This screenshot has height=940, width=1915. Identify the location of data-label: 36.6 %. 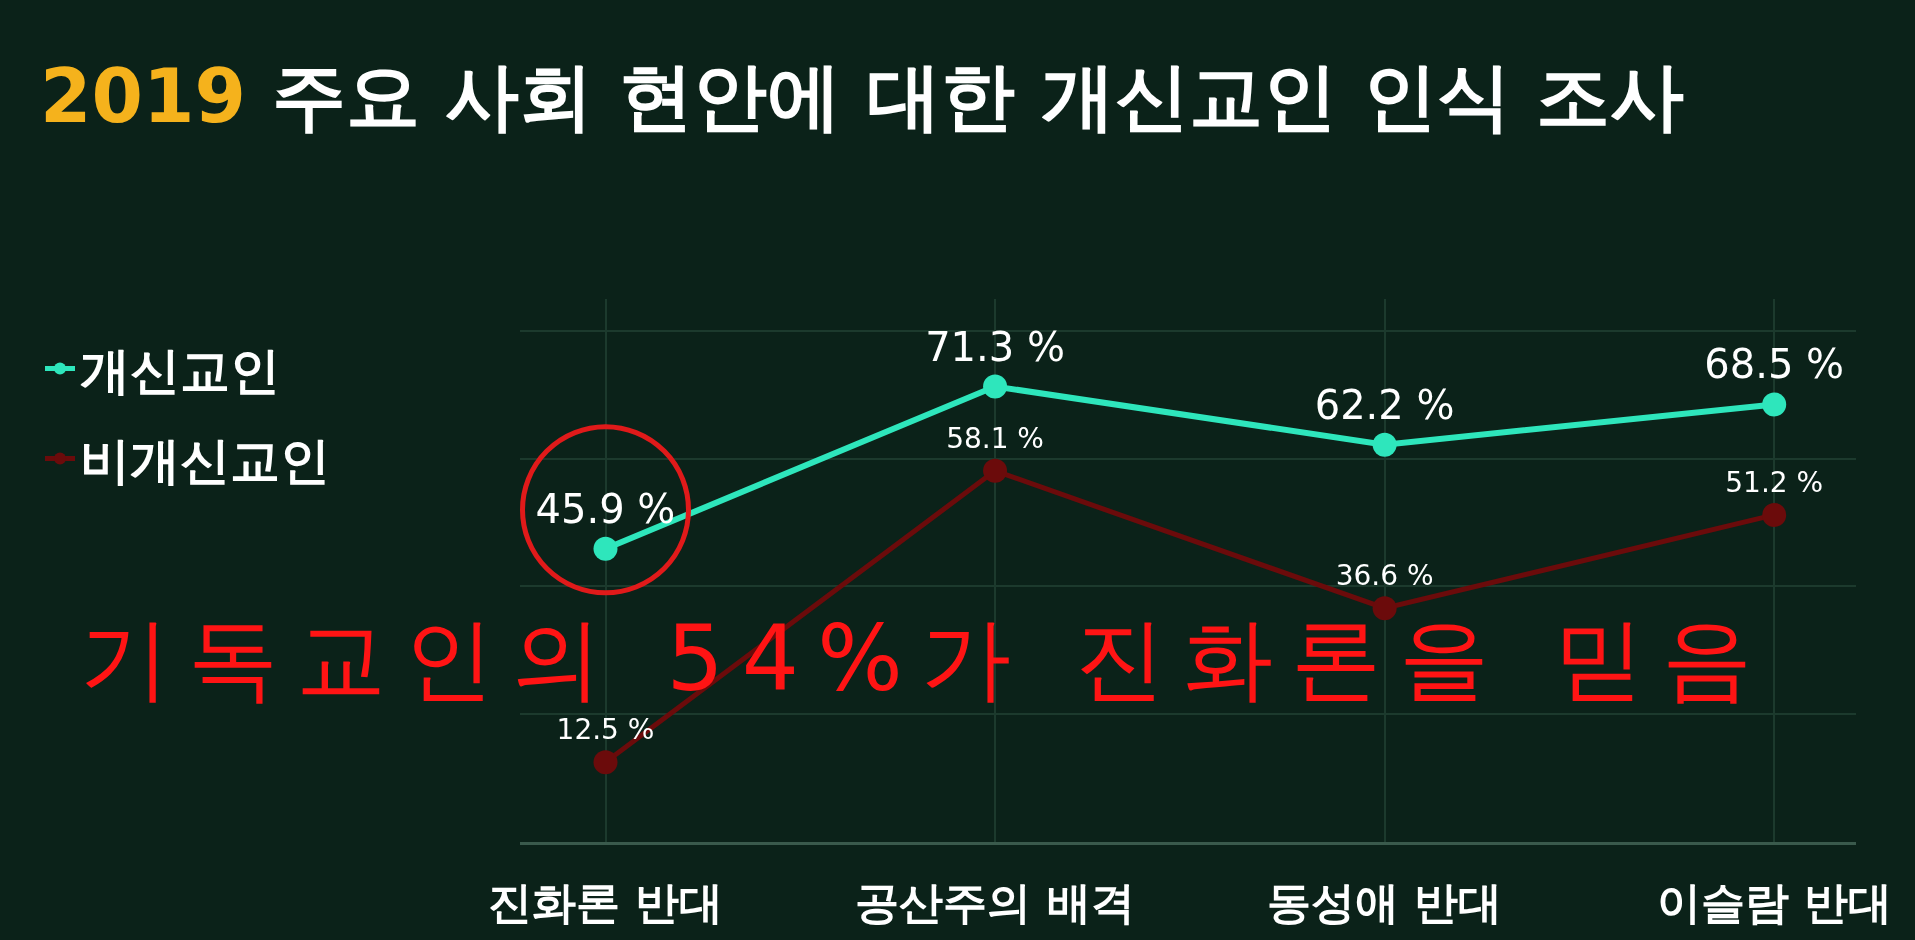
(1384, 576).